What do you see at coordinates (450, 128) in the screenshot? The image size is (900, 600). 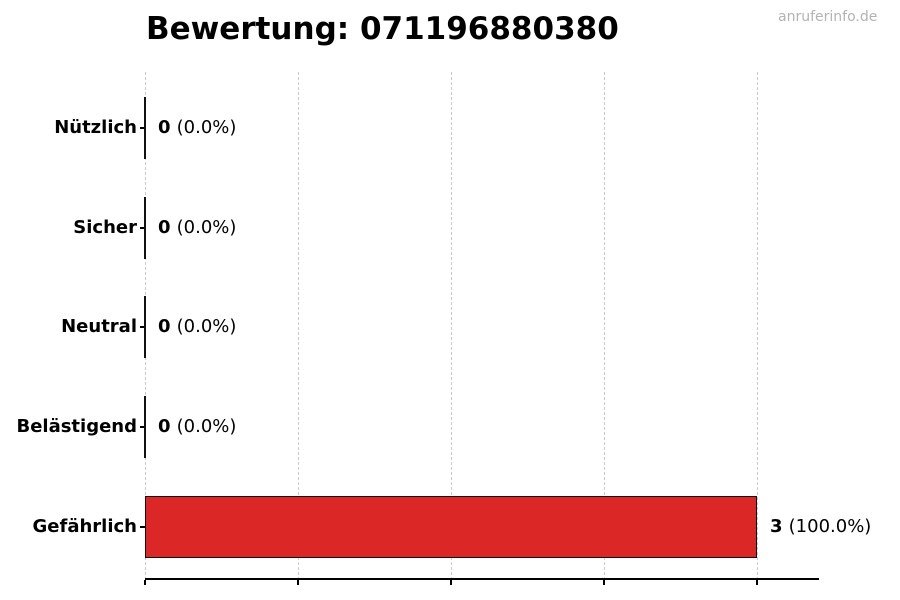 I see `bar-row-nuetzlich: Nützlich 0 (0.0%)` at bounding box center [450, 128].